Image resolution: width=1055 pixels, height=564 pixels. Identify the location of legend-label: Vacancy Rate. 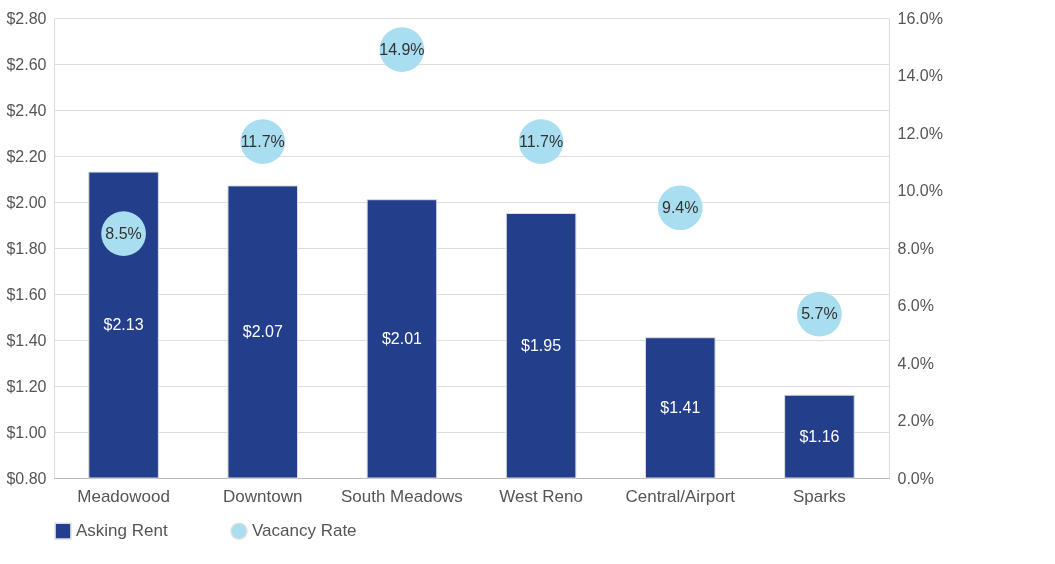
(304, 531).